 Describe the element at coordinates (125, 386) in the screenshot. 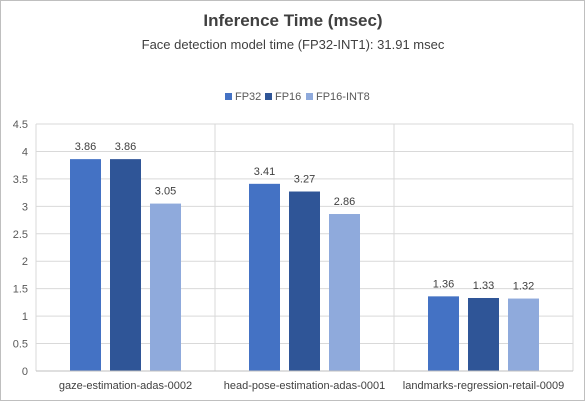

I see `x-tick-label: gaze-estimation-adas-0002` at that location.